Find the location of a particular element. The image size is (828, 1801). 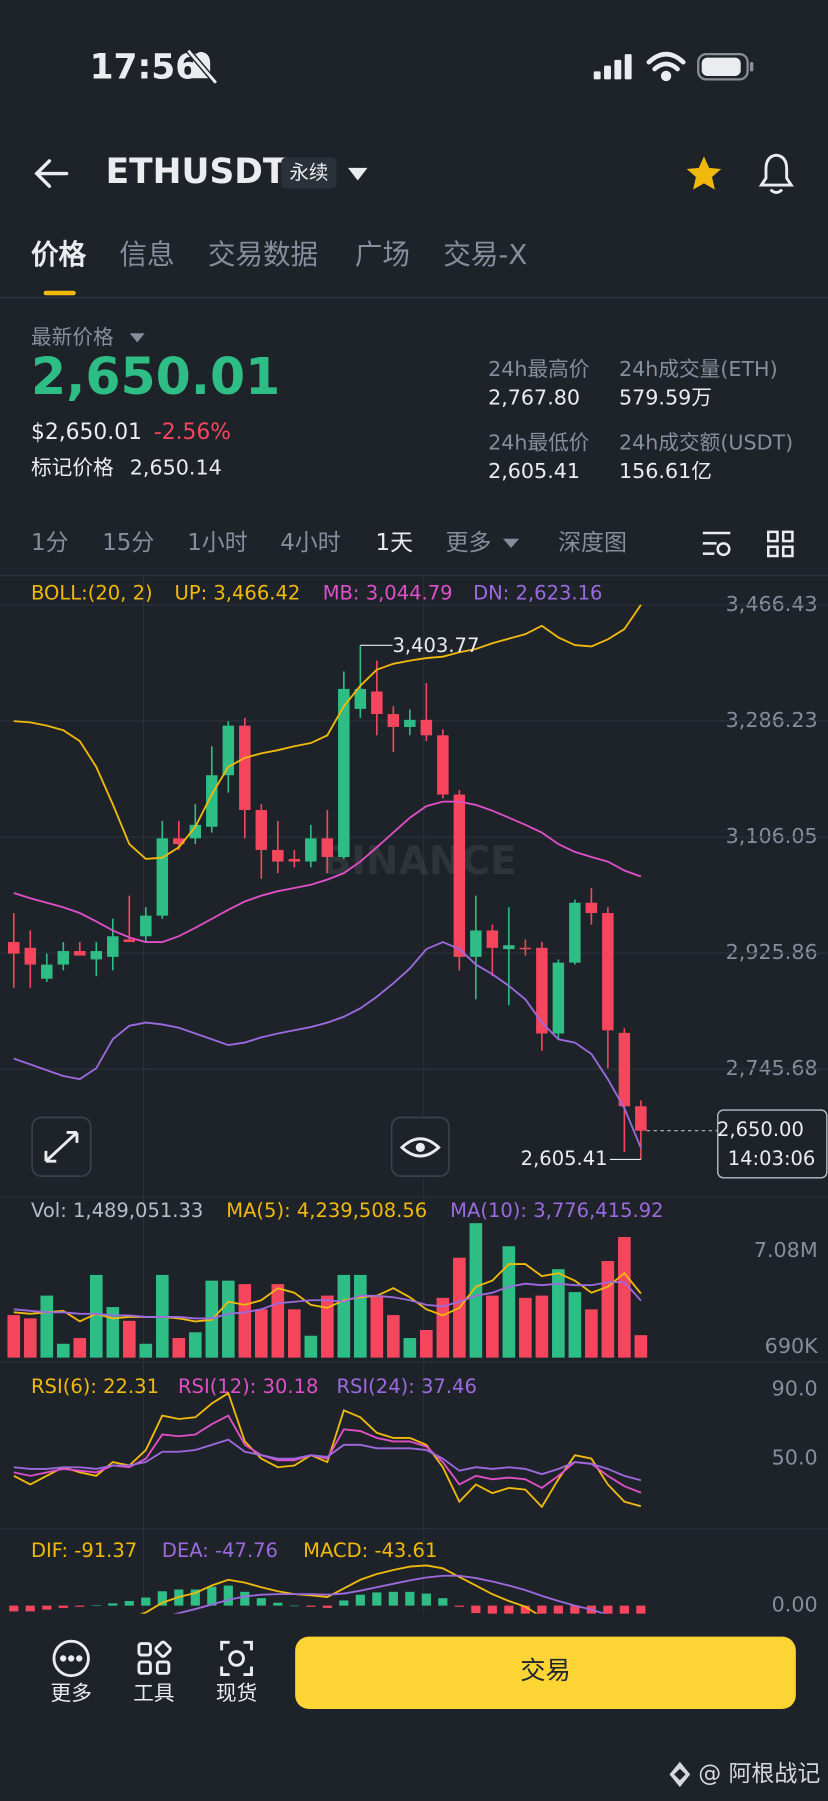

y-tick-label: 50.0 is located at coordinates (795, 1458).